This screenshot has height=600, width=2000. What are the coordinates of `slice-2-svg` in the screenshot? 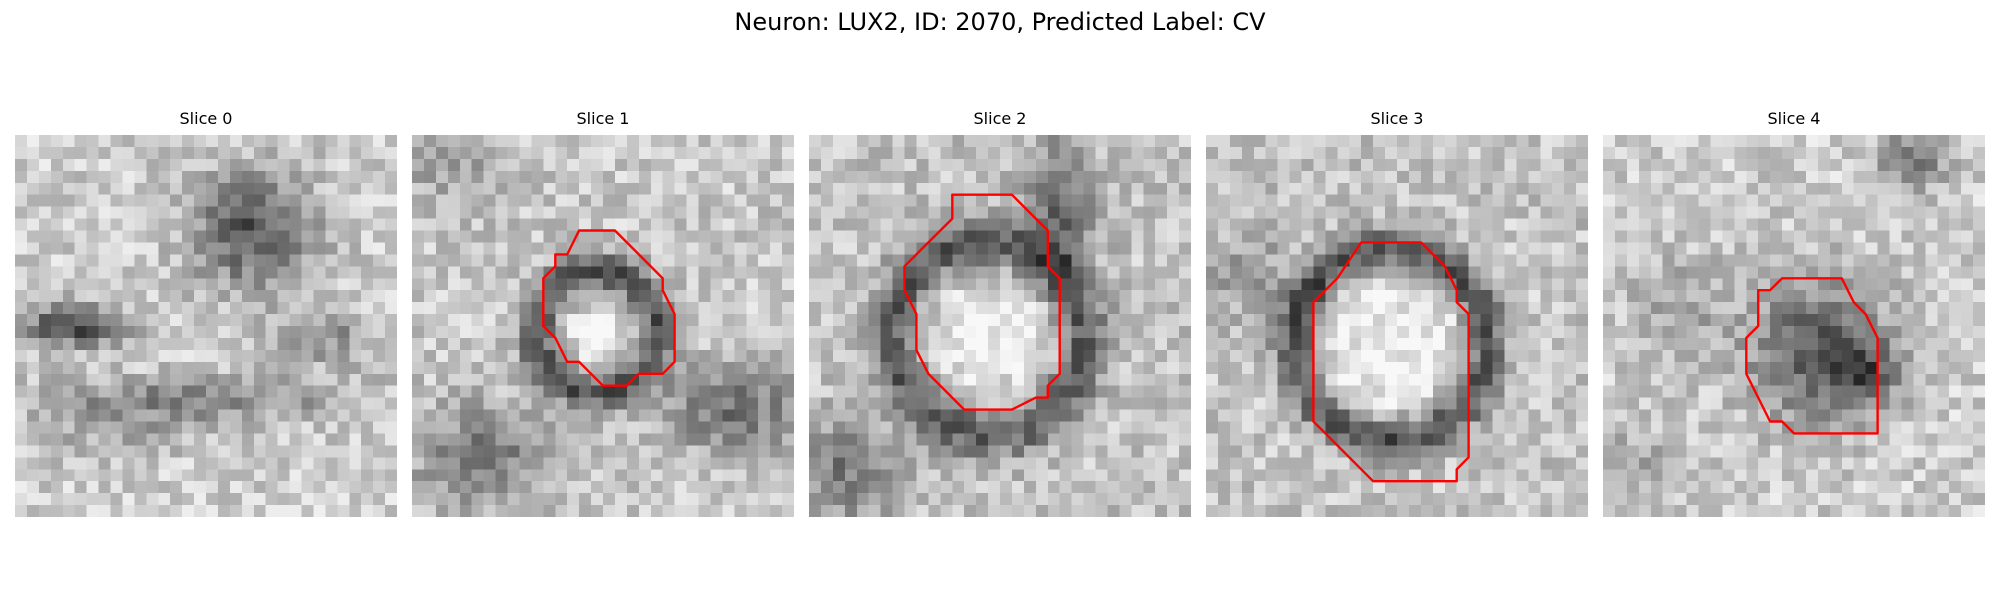 It's located at (1000, 326).